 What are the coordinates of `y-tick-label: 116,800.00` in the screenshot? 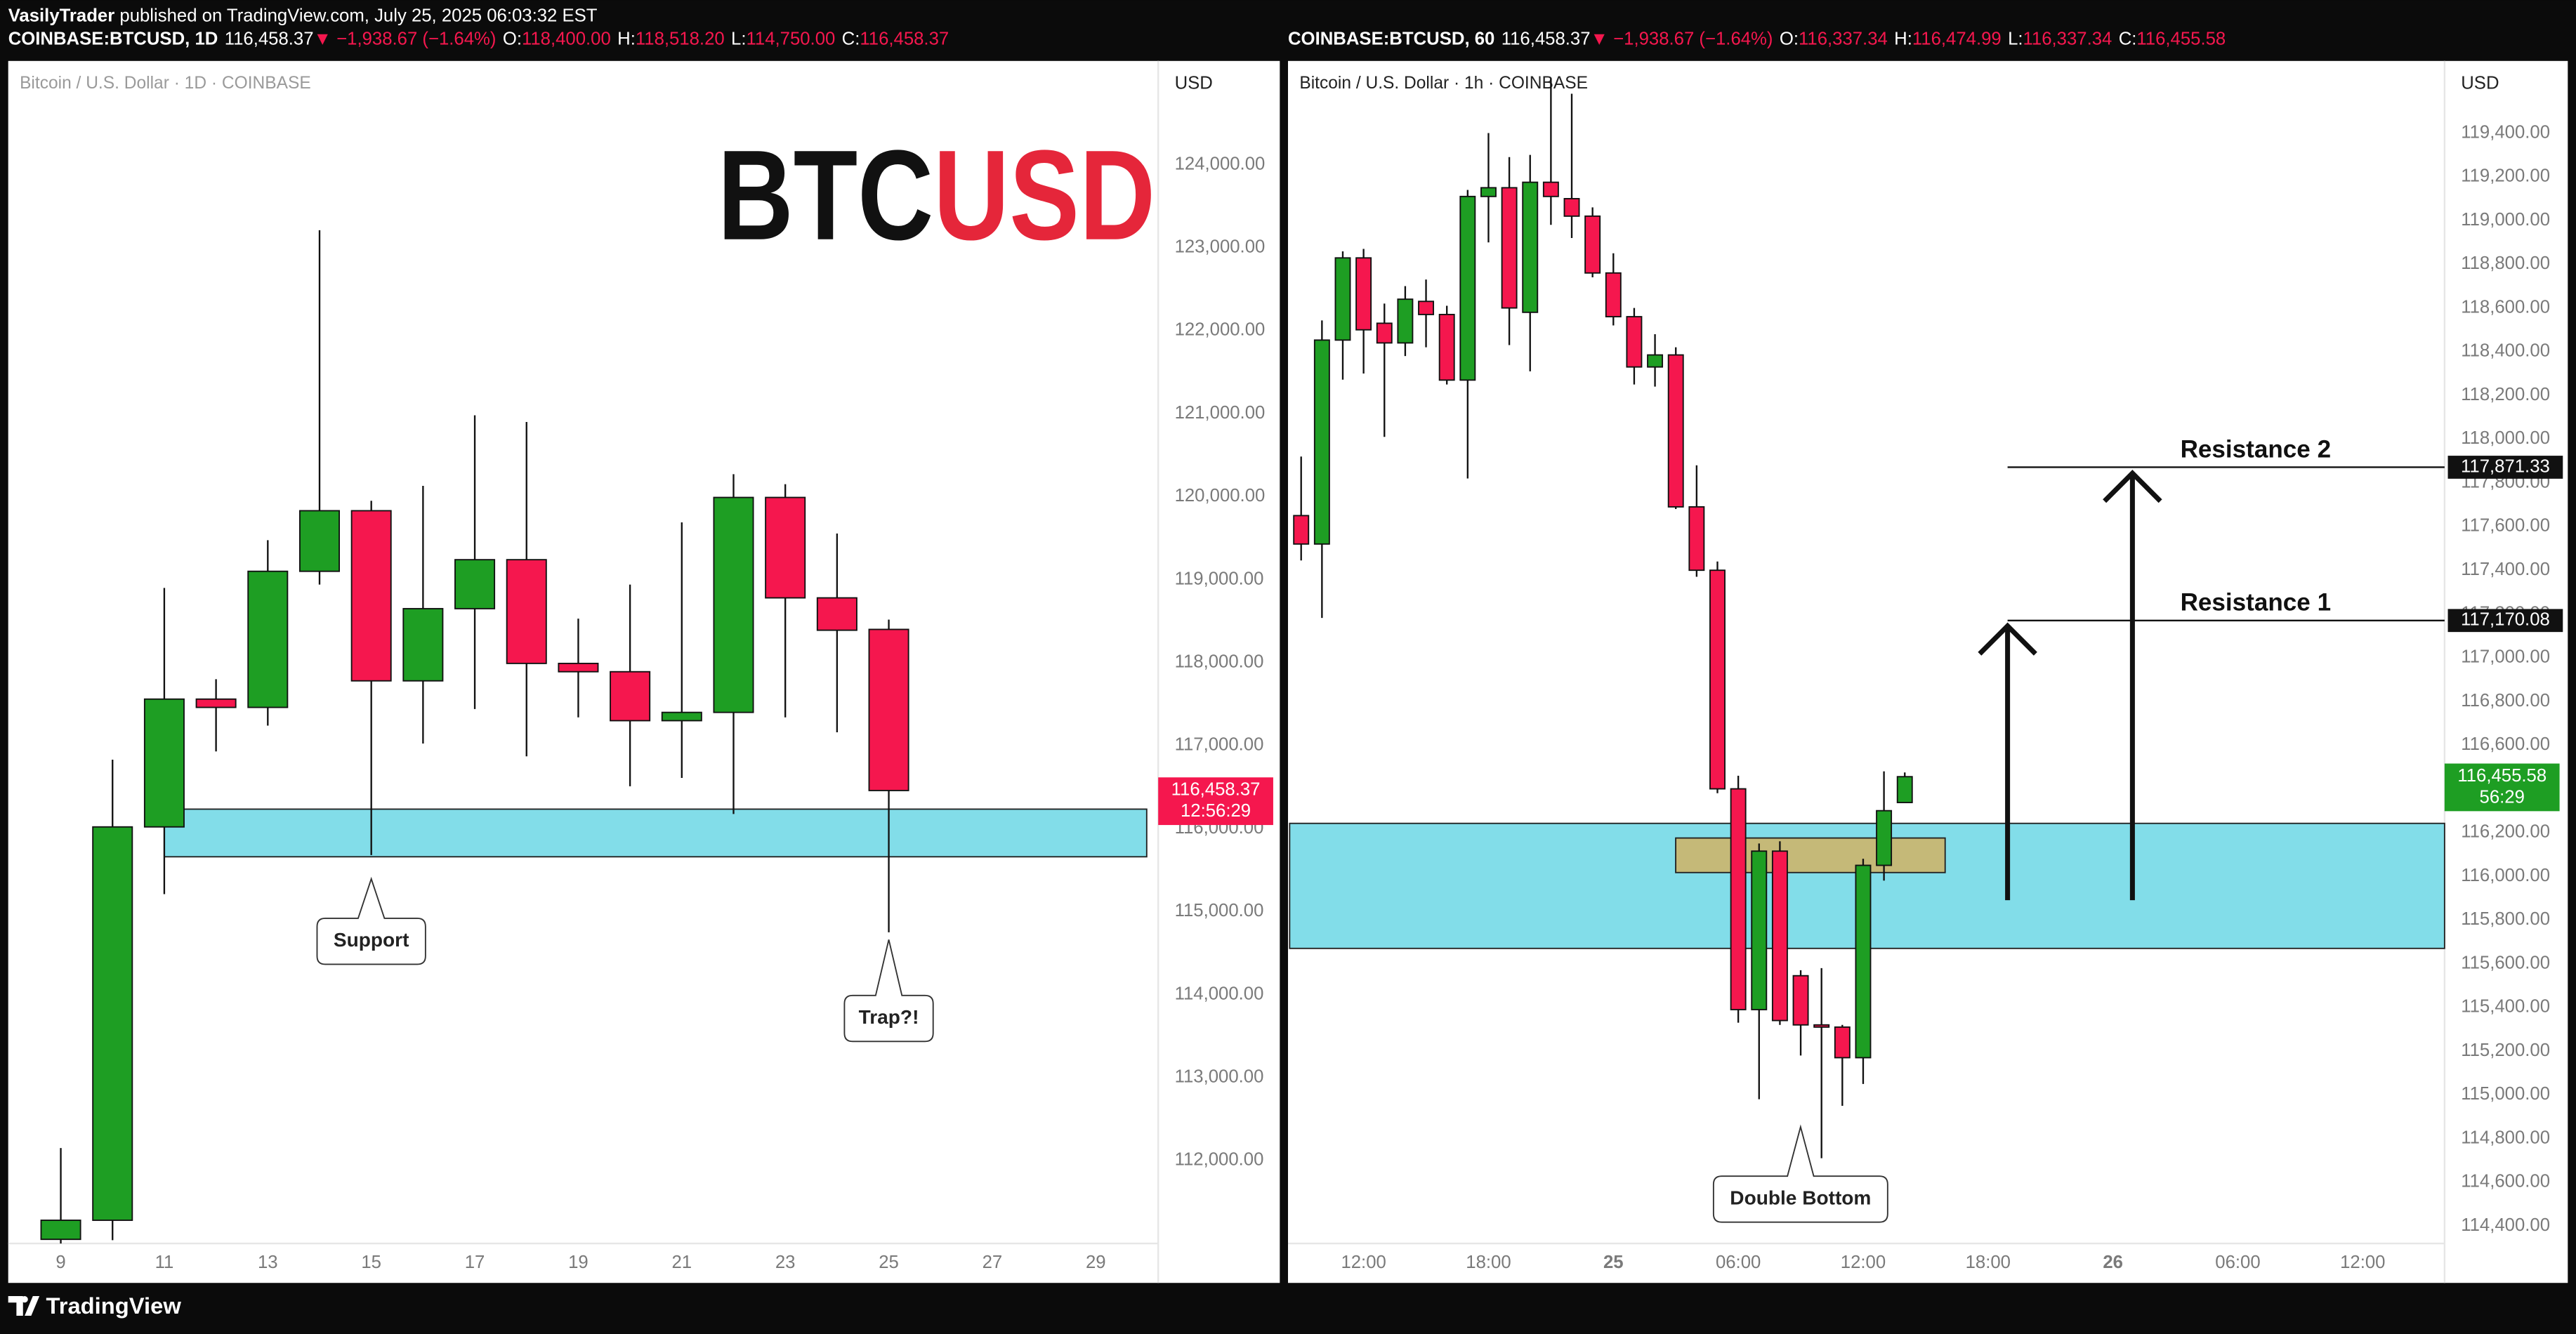 It's located at (2505, 701).